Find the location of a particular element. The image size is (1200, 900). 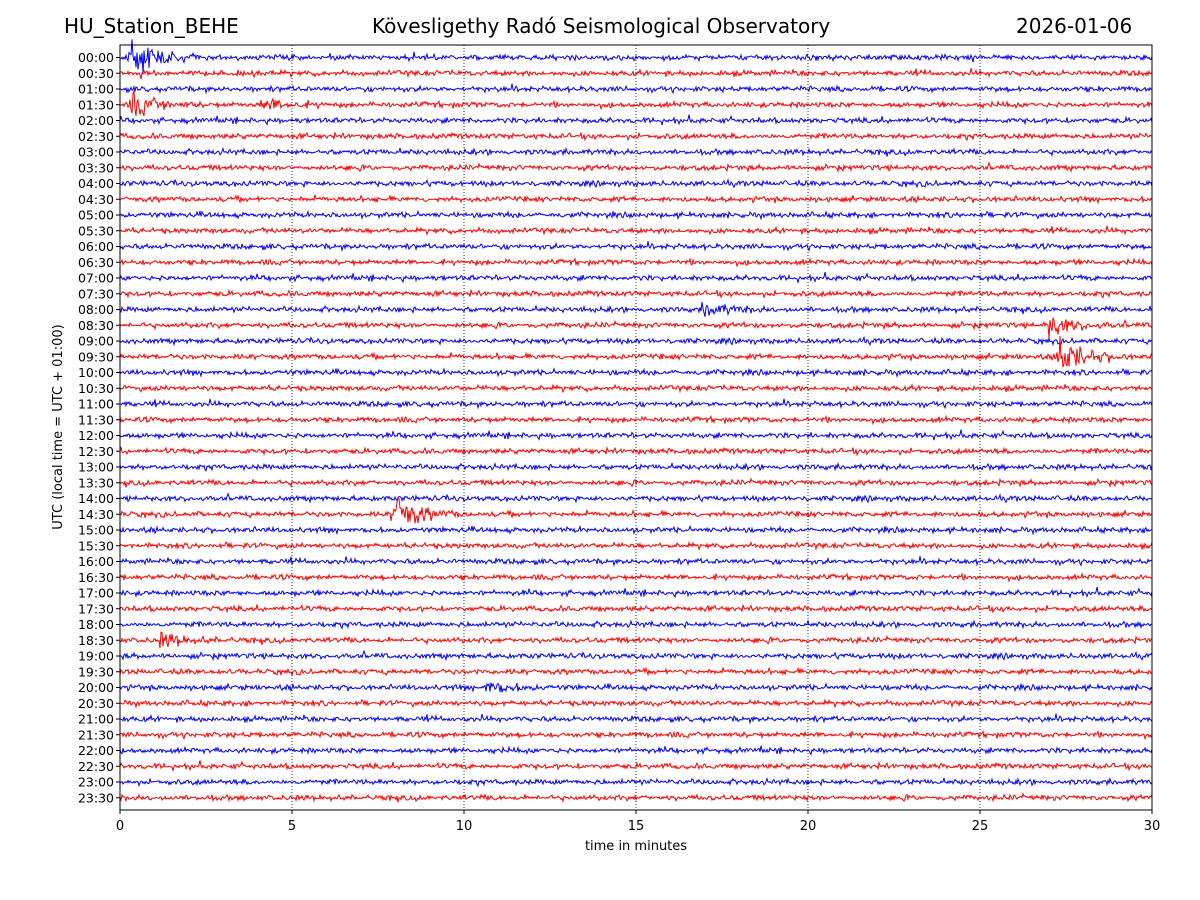

y-tick-label: 13:30 is located at coordinates (96, 482).